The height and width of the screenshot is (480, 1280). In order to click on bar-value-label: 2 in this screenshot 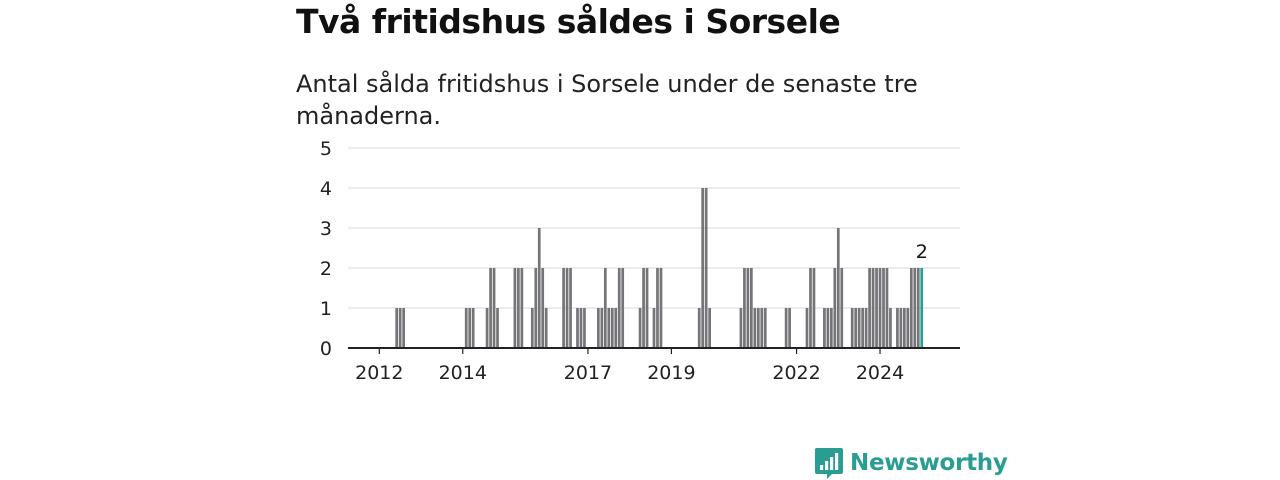, I will do `click(922, 252)`.